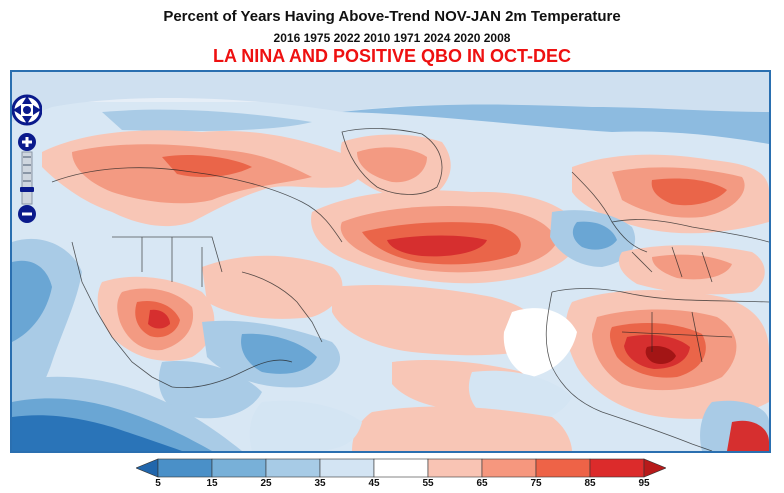 The image size is (784, 493). What do you see at coordinates (374, 483) in the screenshot?
I see `colorbar-label: 45` at bounding box center [374, 483].